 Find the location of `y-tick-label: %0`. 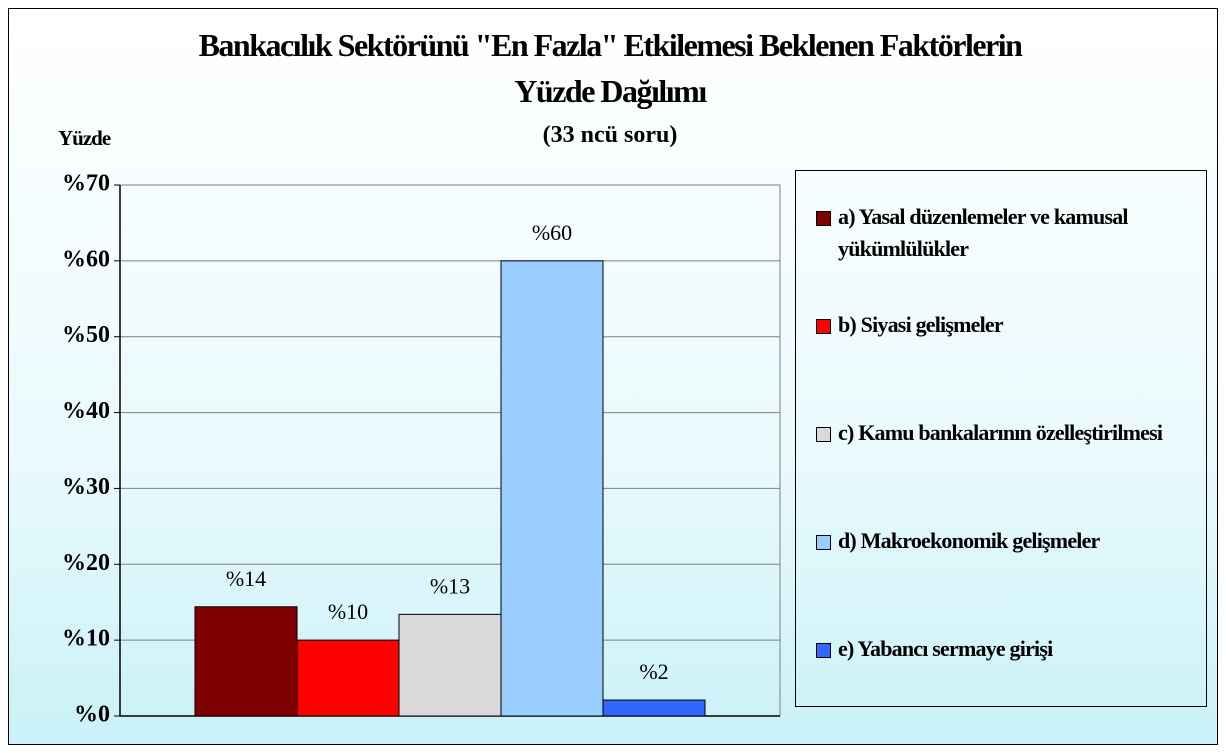

y-tick-label: %0 is located at coordinates (92, 715).